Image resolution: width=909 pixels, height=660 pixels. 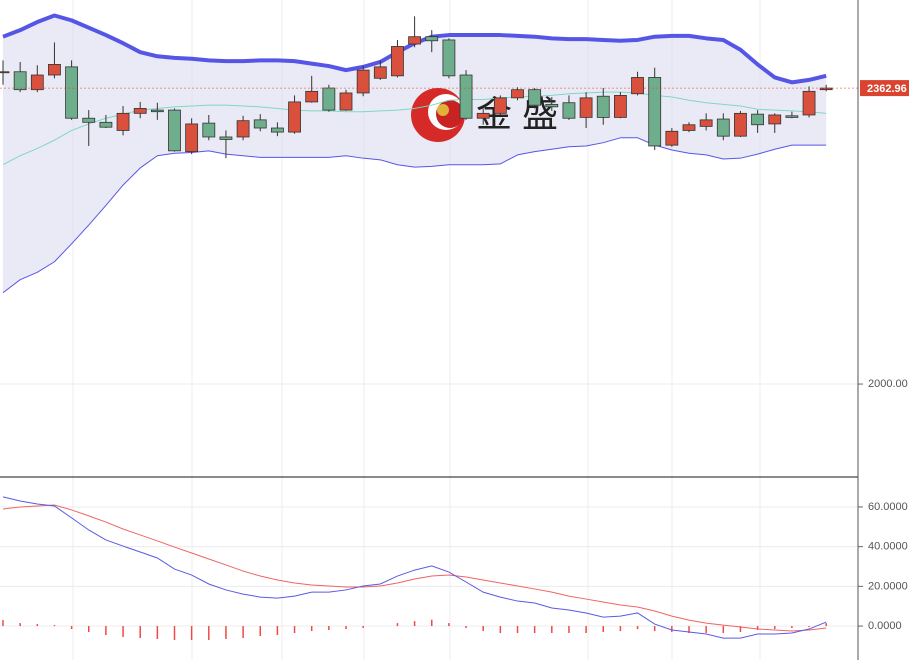 I want to click on watermark-logo, so click(x=438, y=115).